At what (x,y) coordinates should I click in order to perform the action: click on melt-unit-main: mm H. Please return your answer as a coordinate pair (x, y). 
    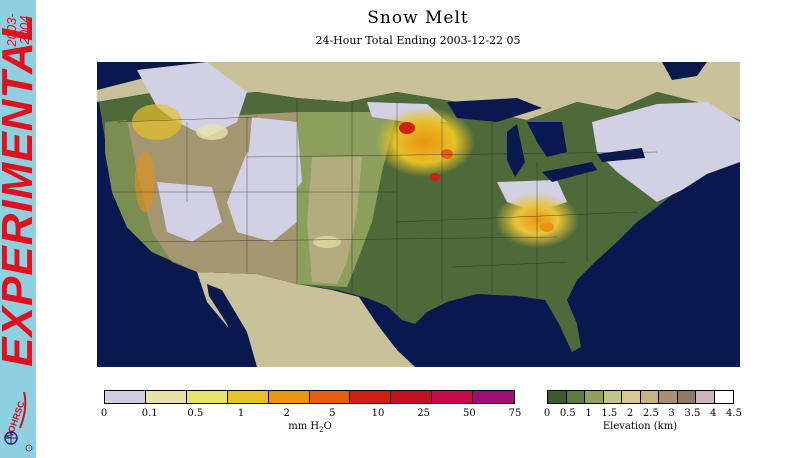
    Looking at the image, I should click on (304, 426).